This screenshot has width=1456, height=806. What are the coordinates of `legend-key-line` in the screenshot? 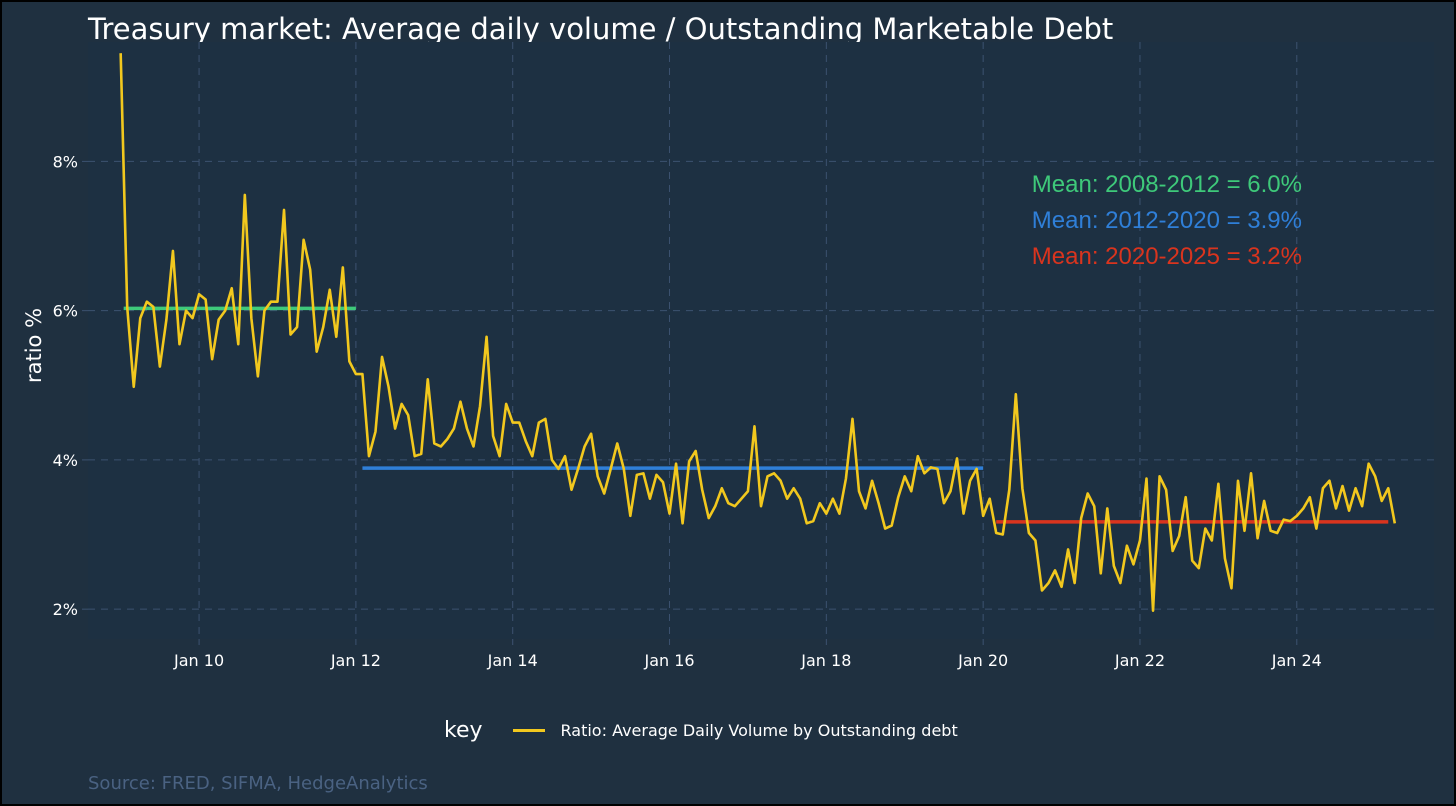 It's located at (528, 730).